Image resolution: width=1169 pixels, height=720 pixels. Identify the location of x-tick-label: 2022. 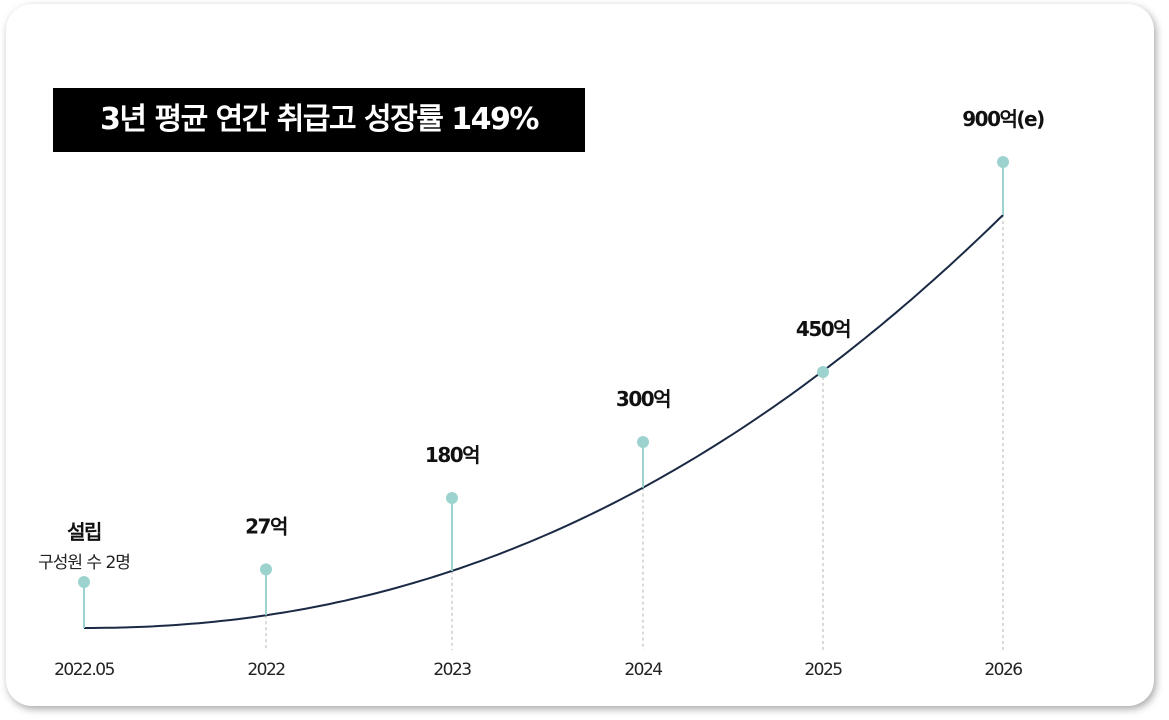
(266, 670).